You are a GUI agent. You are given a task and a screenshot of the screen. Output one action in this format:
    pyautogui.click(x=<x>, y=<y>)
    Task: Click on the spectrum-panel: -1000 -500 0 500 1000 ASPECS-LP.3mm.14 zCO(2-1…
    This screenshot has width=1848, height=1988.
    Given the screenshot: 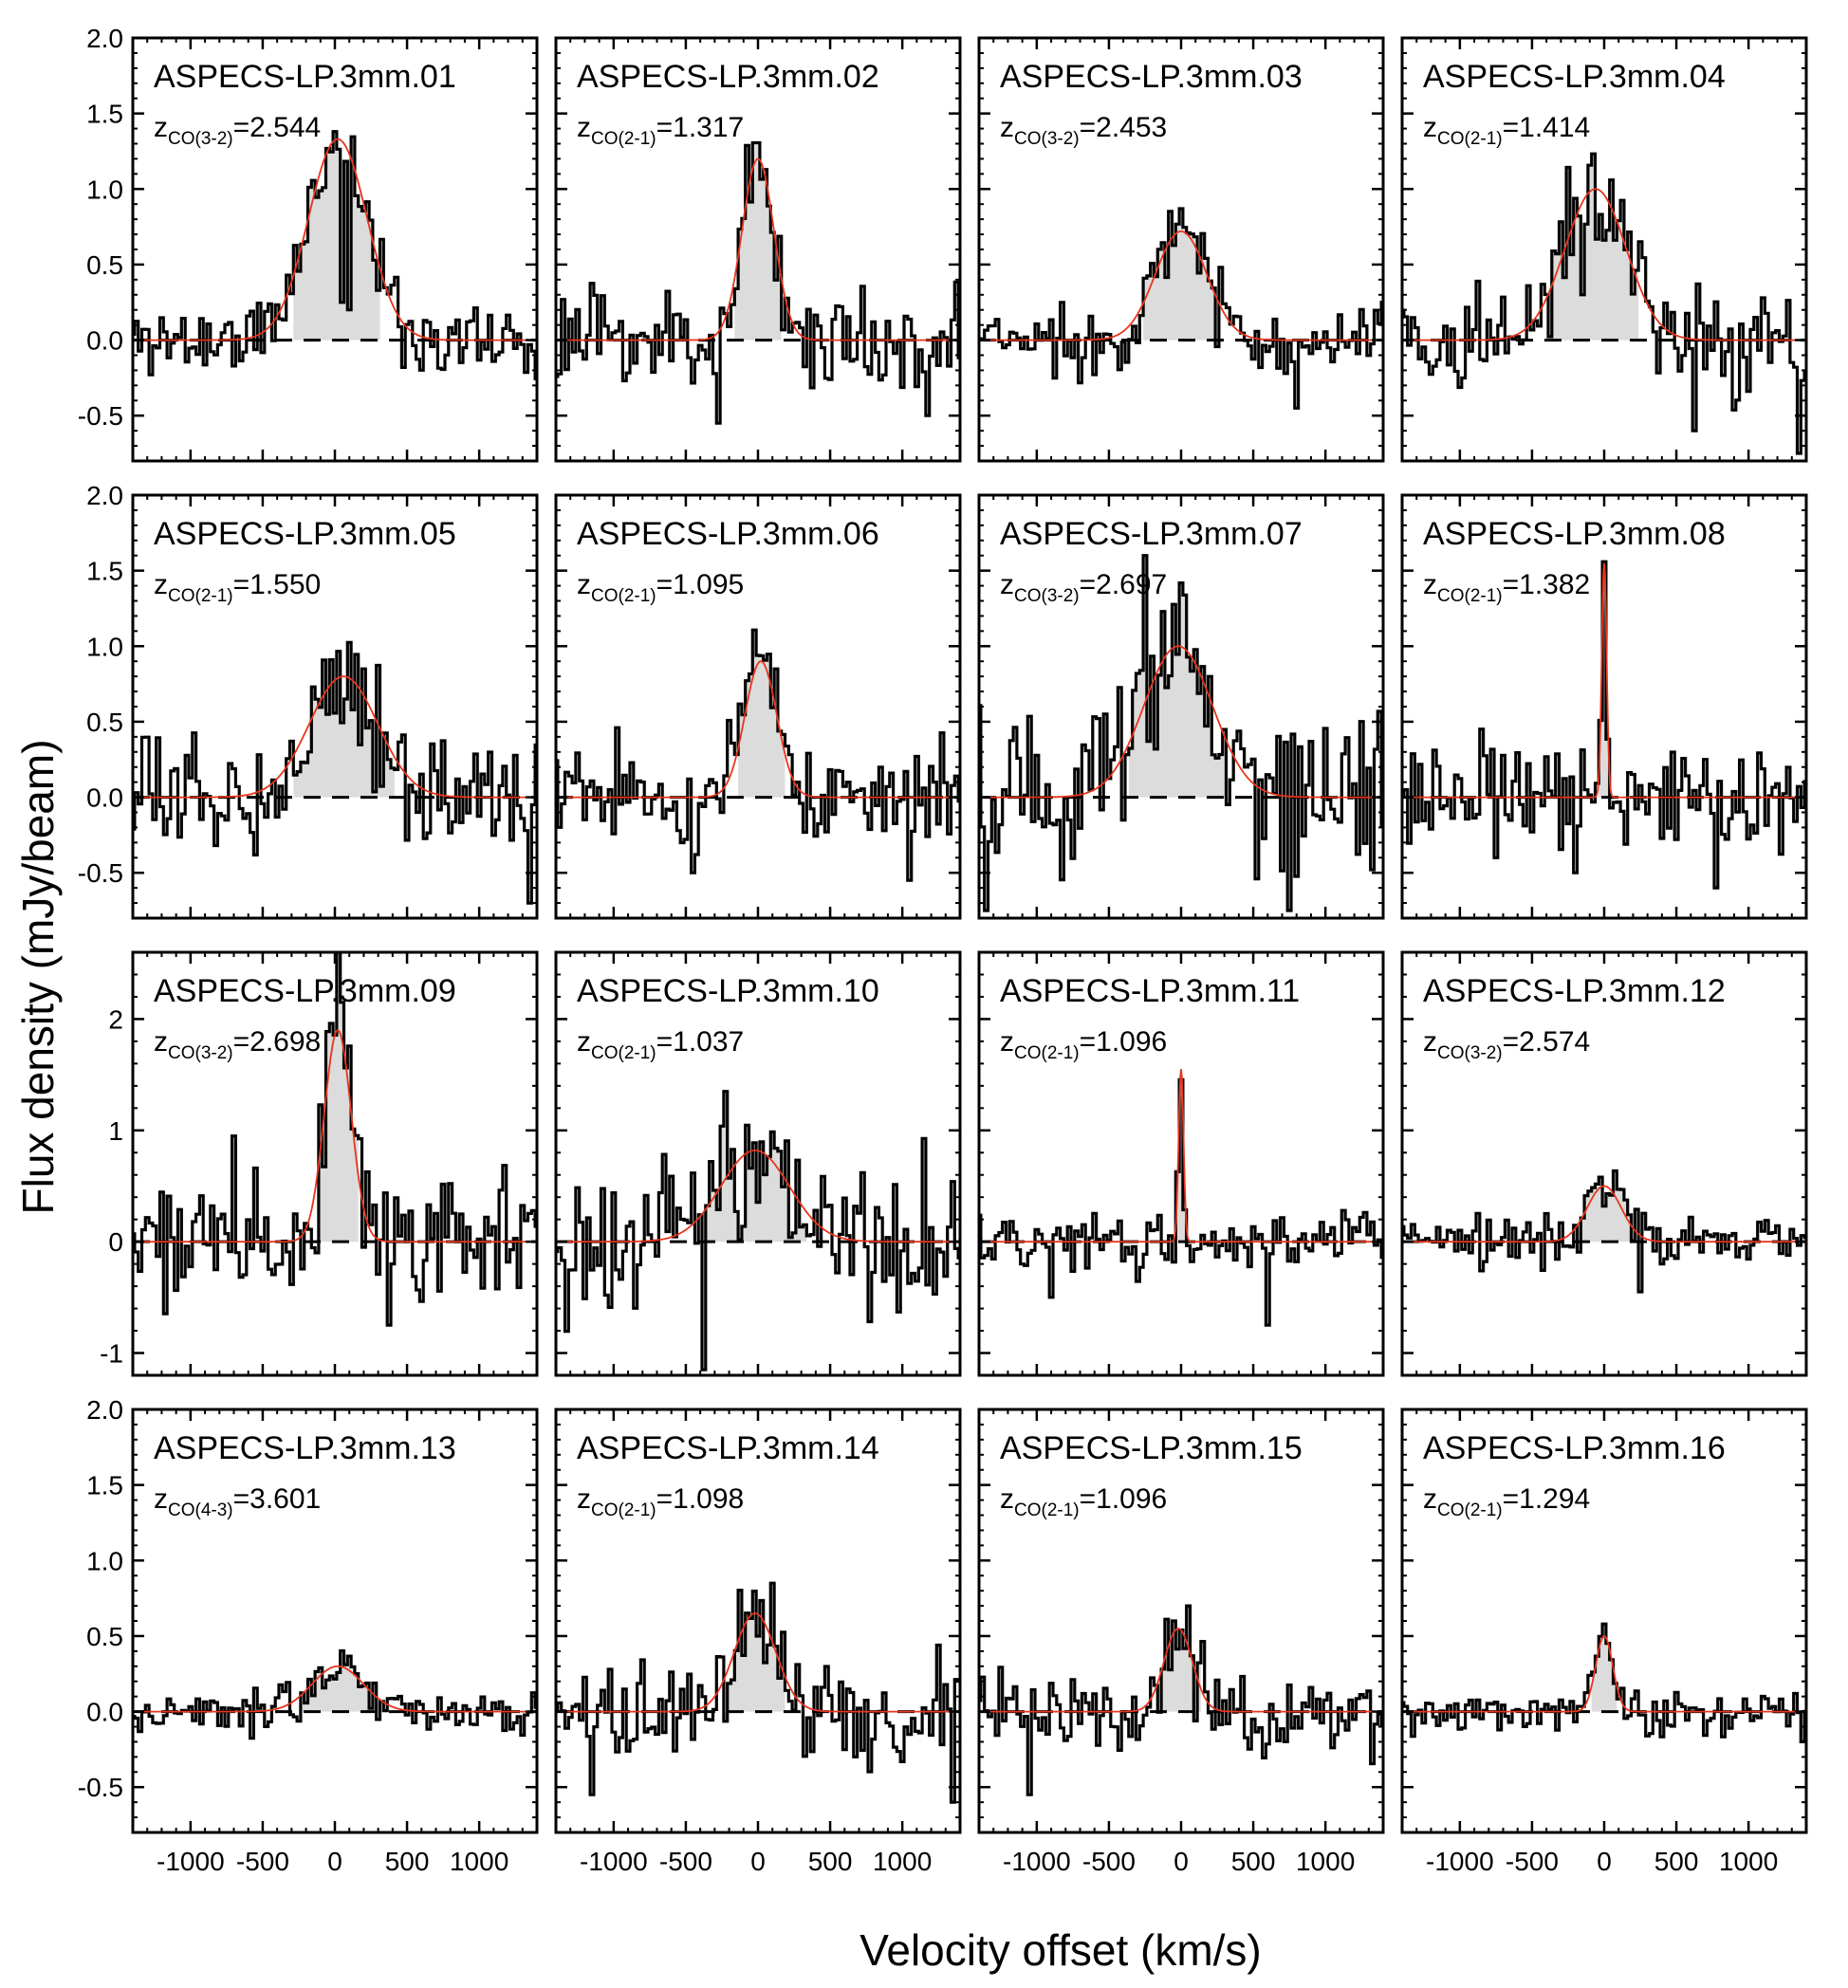 What is the action you would take?
    pyautogui.click(x=758, y=1642)
    